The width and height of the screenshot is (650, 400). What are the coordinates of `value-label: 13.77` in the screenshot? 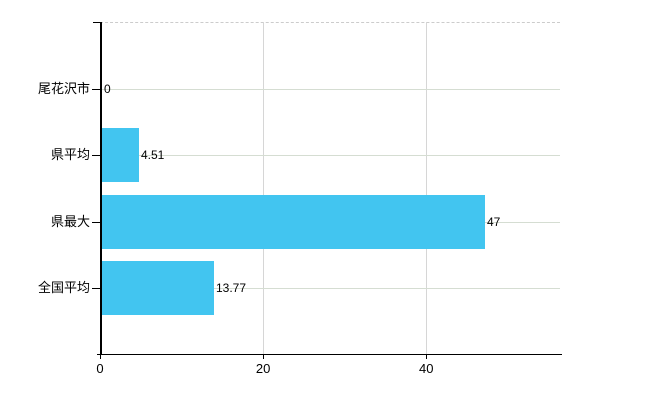 It's located at (231, 288).